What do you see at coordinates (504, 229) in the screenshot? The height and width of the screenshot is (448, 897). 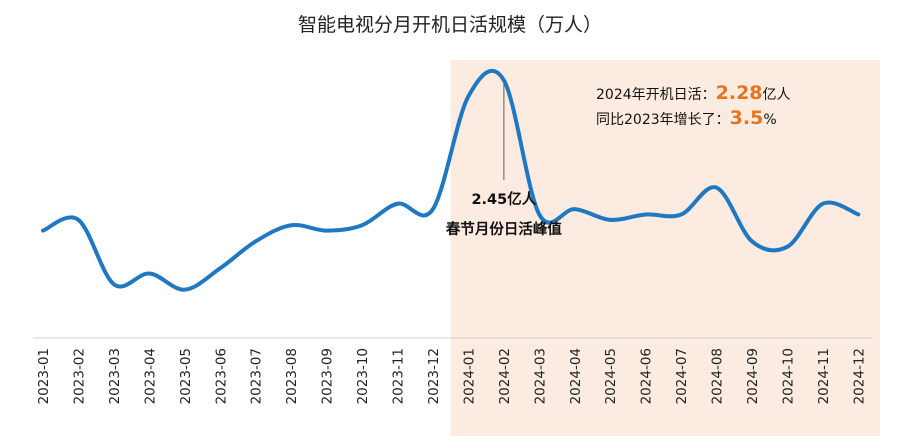 I see `peak-label-desc: 春节月份日活峰值` at bounding box center [504, 229].